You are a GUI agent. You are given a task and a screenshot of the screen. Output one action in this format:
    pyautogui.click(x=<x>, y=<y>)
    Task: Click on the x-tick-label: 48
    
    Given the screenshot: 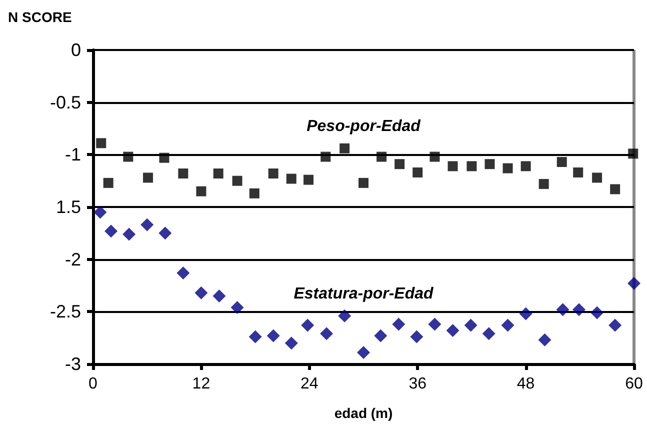 What is the action you would take?
    pyautogui.click(x=525, y=384)
    